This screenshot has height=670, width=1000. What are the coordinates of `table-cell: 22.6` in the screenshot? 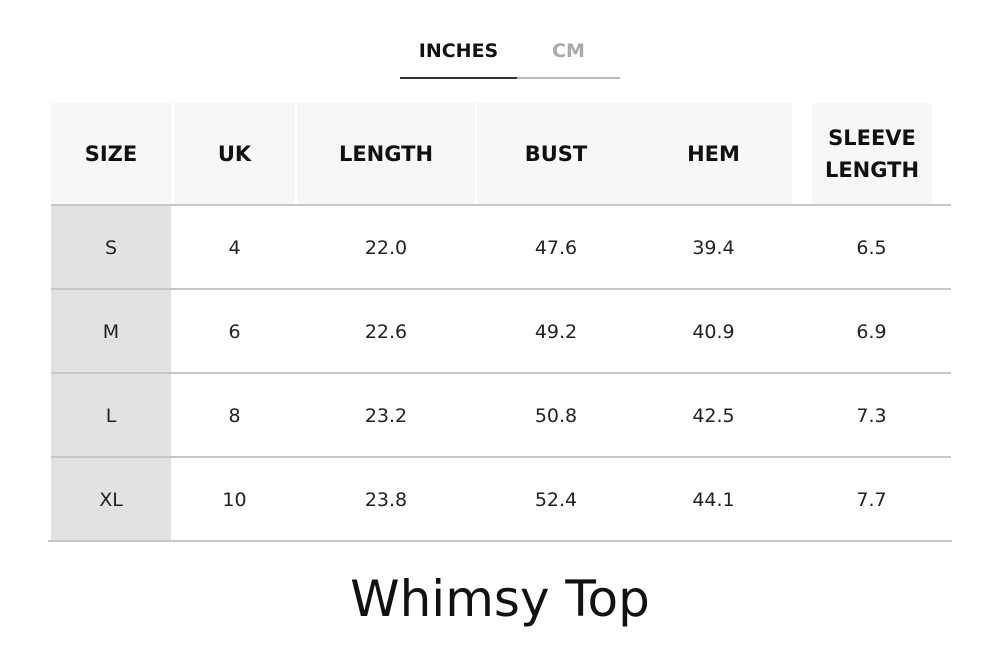 It's located at (386, 331).